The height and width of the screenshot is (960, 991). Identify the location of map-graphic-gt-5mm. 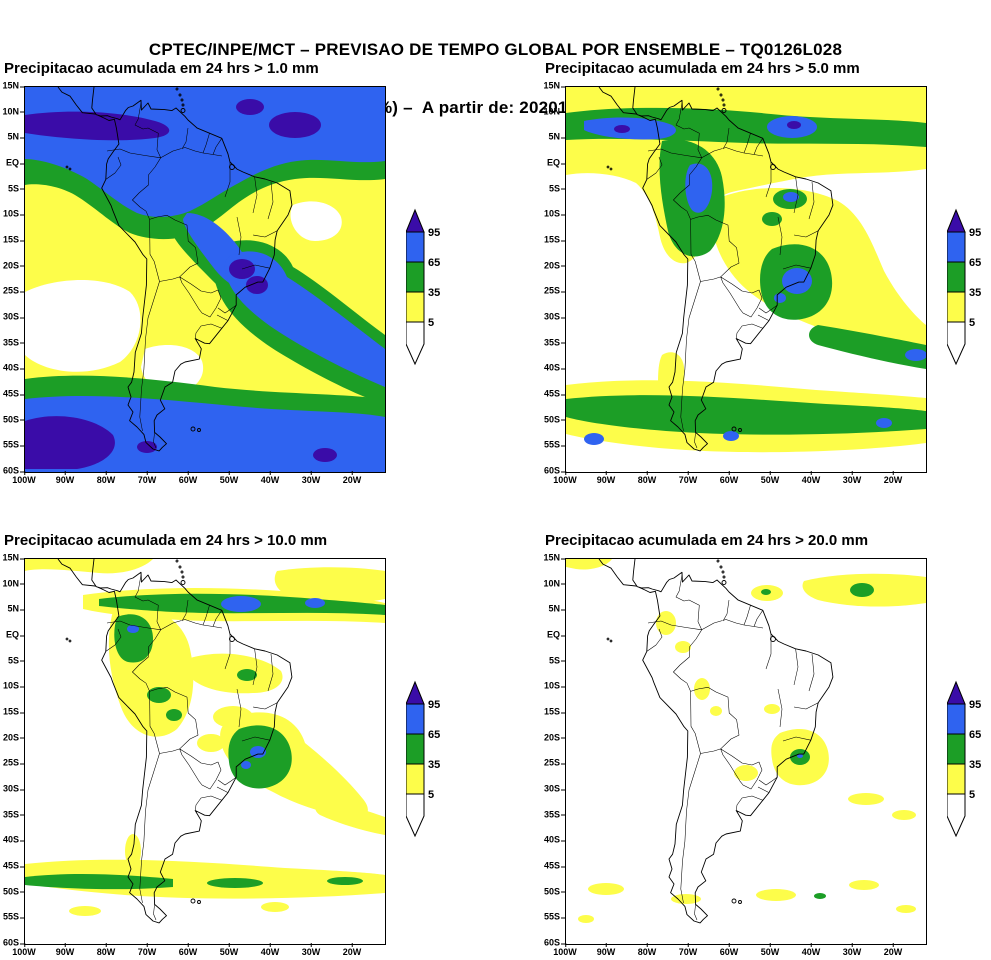
(746, 279).